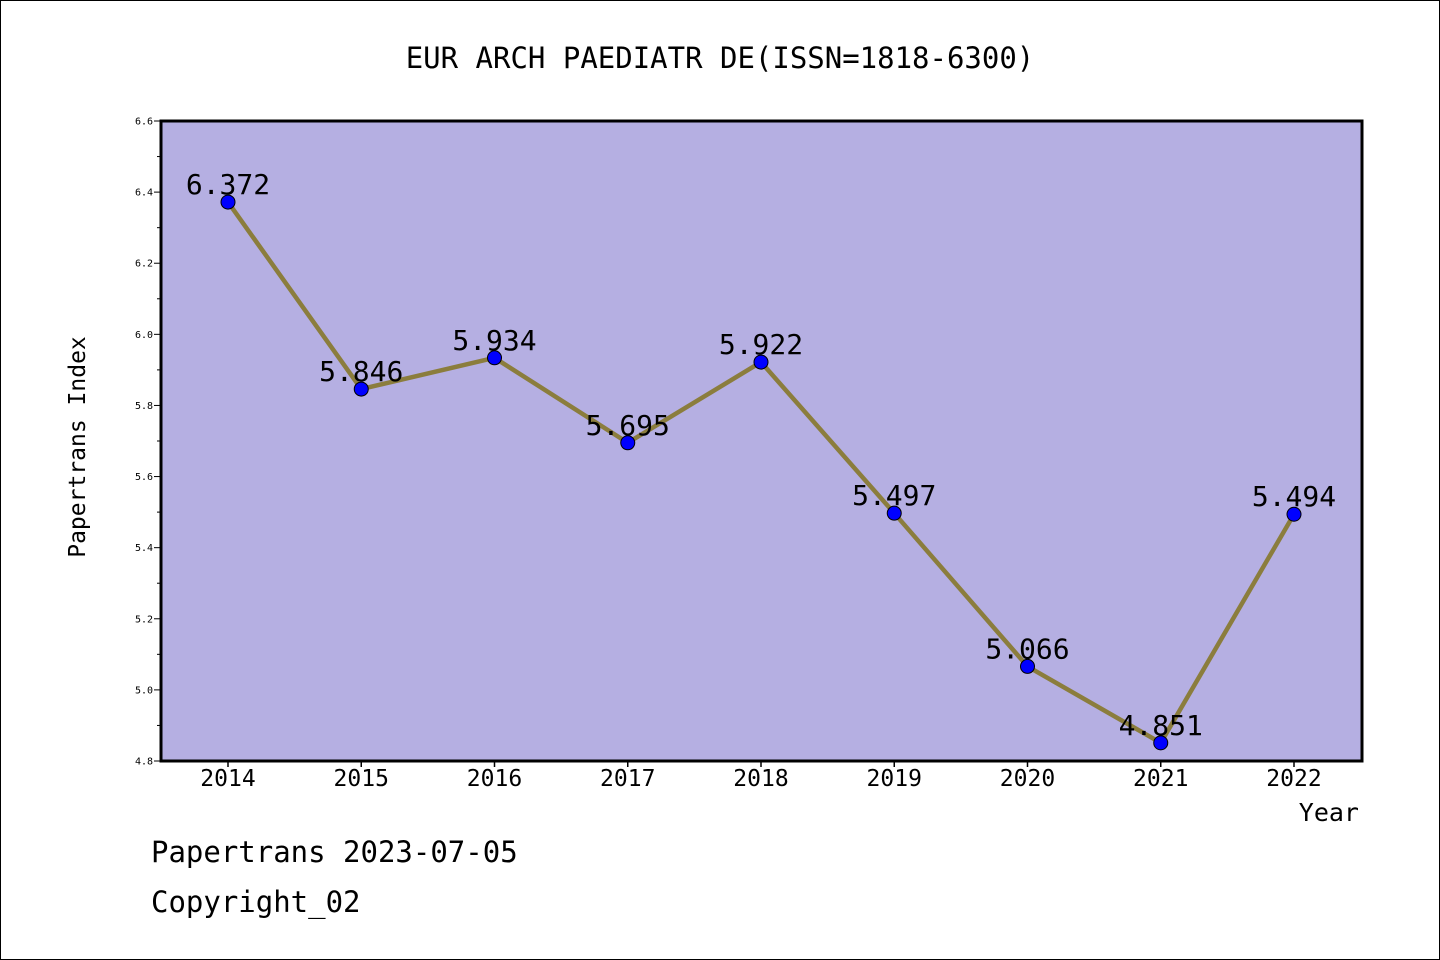 The height and width of the screenshot is (960, 1440). Describe the element at coordinates (1329, 812) in the screenshot. I see `x-axis-label: Year` at that location.